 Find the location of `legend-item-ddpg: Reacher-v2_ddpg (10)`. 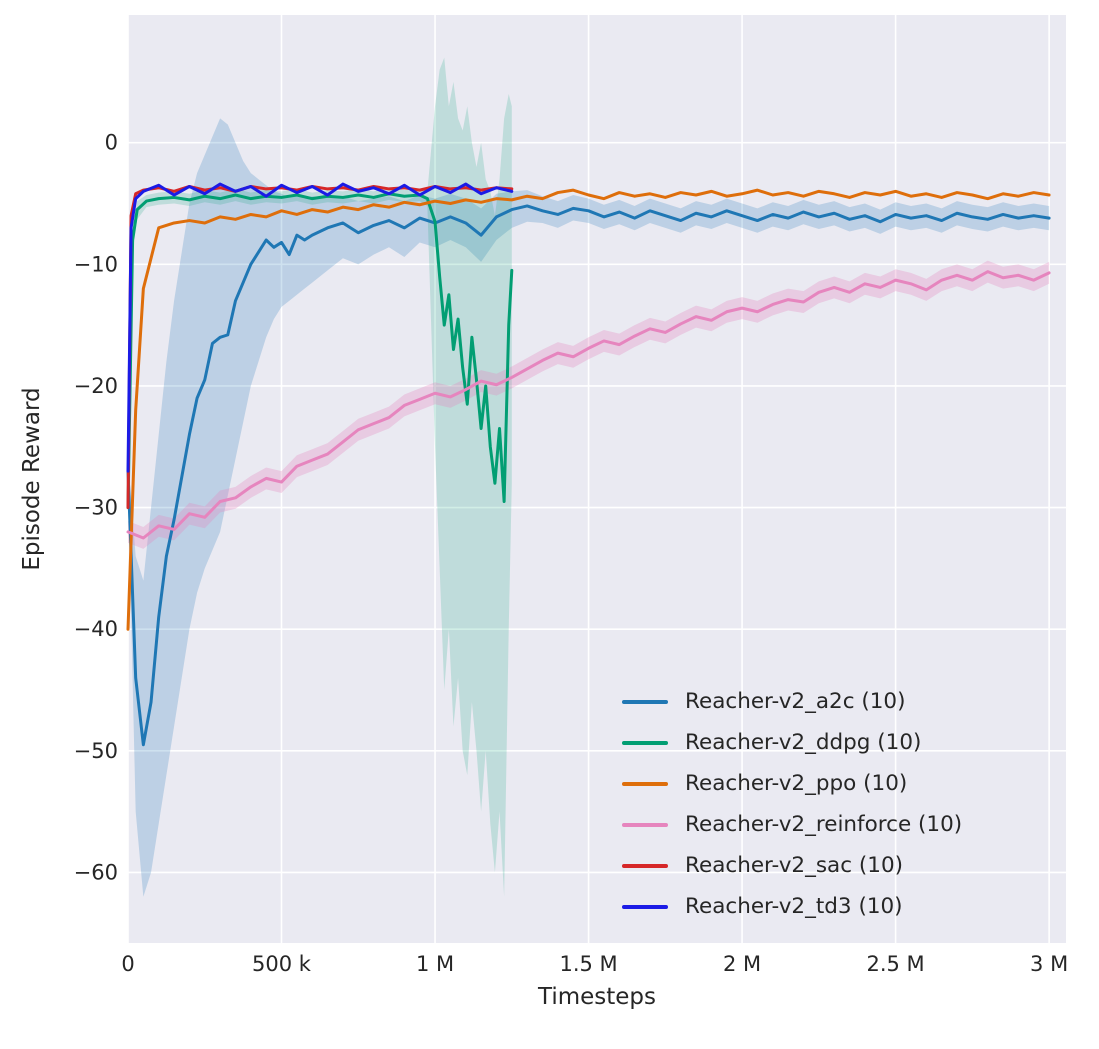

legend-item-ddpg: Reacher-v2_ddpg (10) is located at coordinates (792, 742).